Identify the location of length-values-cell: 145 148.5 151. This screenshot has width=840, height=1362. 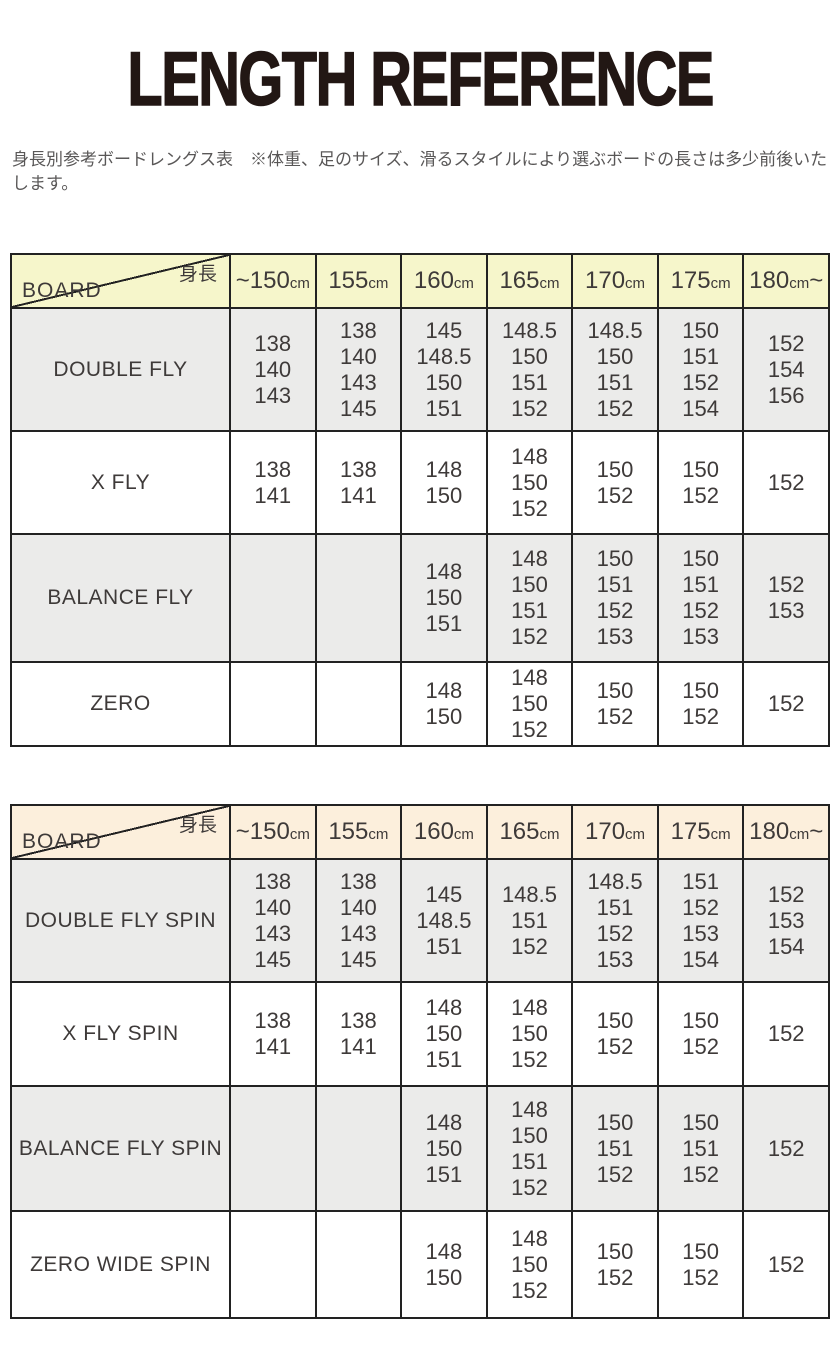
(444, 920).